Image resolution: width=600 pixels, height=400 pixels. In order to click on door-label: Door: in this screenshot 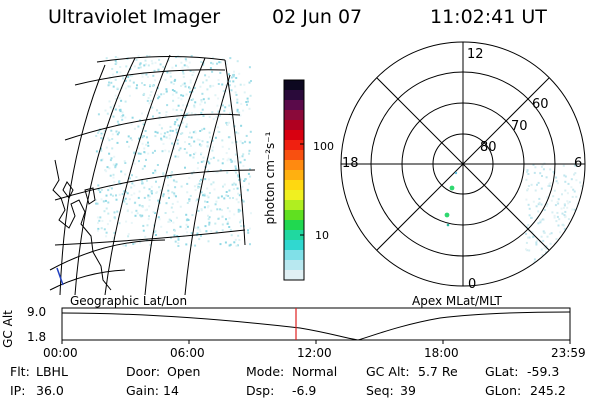, I will do `click(143, 371)`.